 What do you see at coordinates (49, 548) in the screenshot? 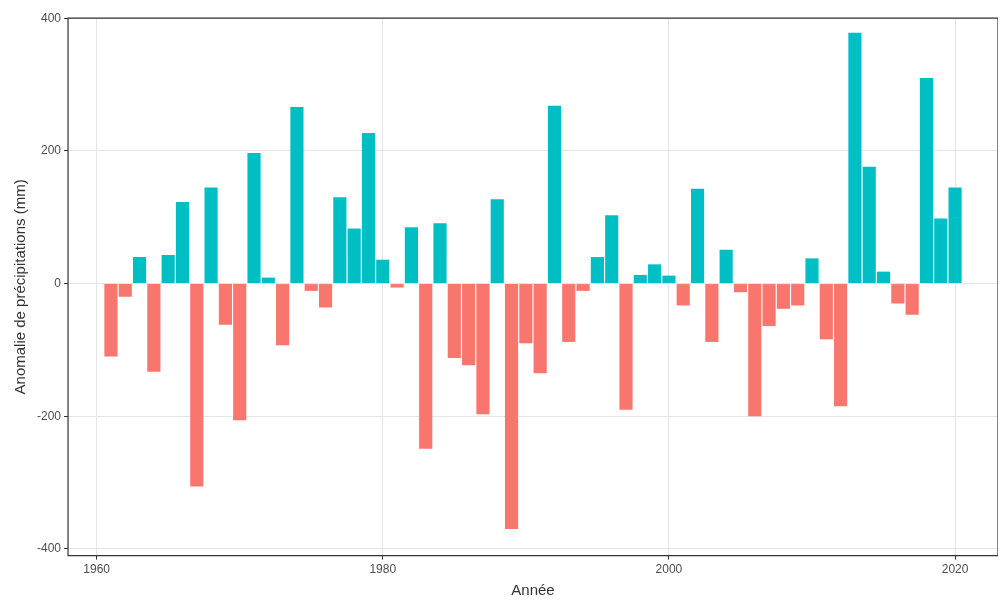
I see `y-tick-label: -400` at bounding box center [49, 548].